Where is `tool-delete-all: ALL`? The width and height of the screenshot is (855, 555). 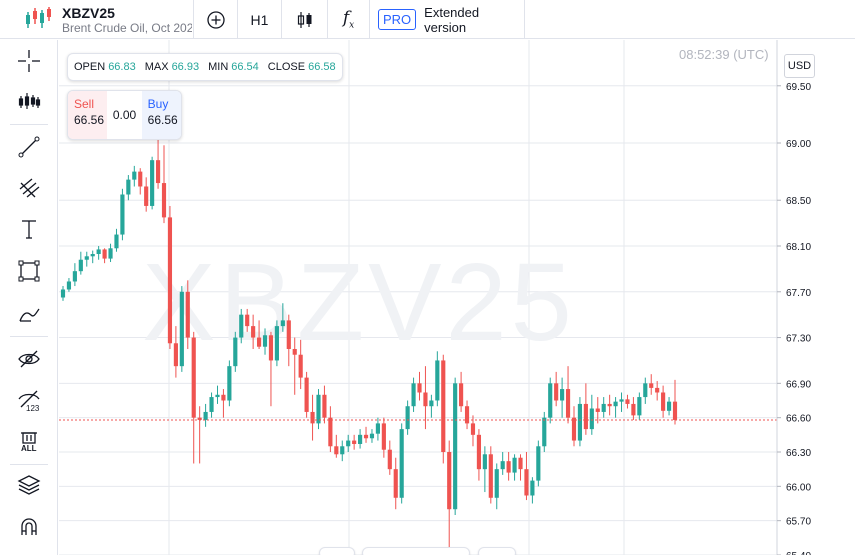
tool-delete-all: ALL is located at coordinates (29, 441).